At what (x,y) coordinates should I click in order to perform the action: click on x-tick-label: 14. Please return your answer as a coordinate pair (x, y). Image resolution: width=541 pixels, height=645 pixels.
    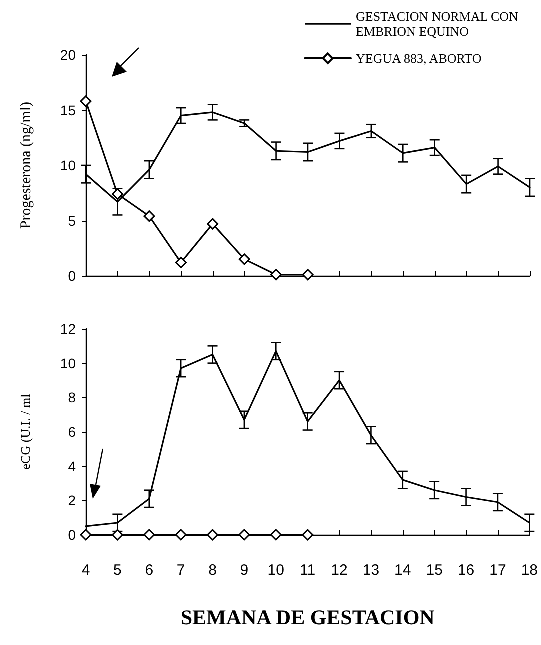
    Looking at the image, I should click on (403, 570).